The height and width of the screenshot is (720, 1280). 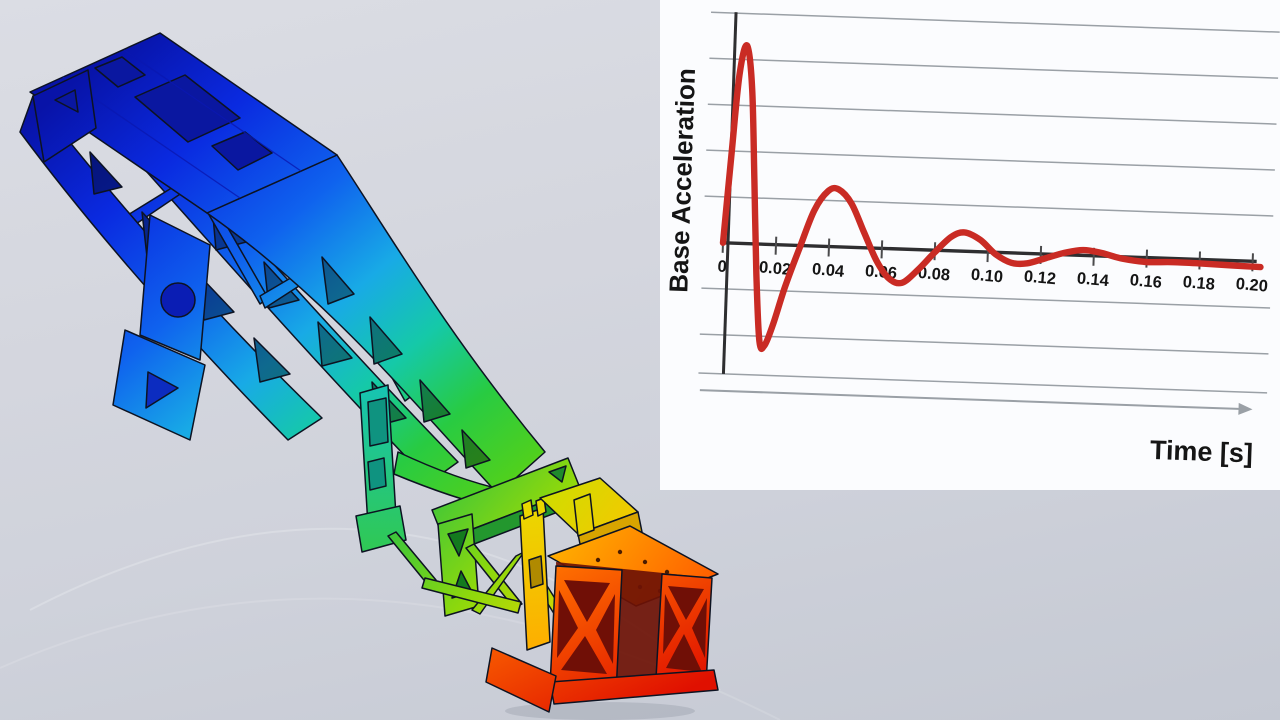 What do you see at coordinates (969, 399) in the screenshot?
I see `axis-arrow-line` at bounding box center [969, 399].